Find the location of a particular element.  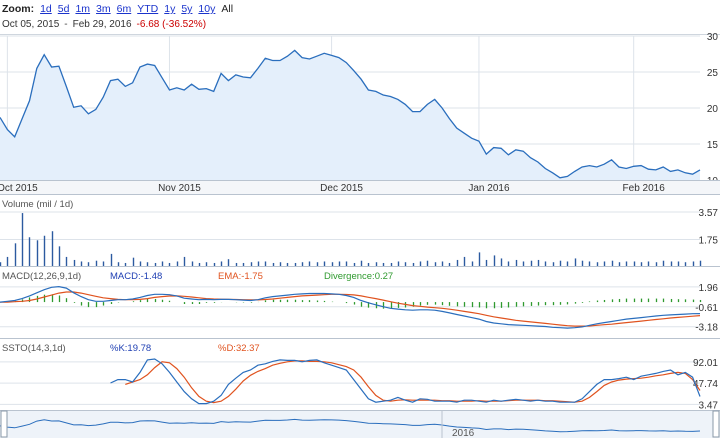

range-end-date: Feb 29, 2016 is located at coordinates (102, 24).